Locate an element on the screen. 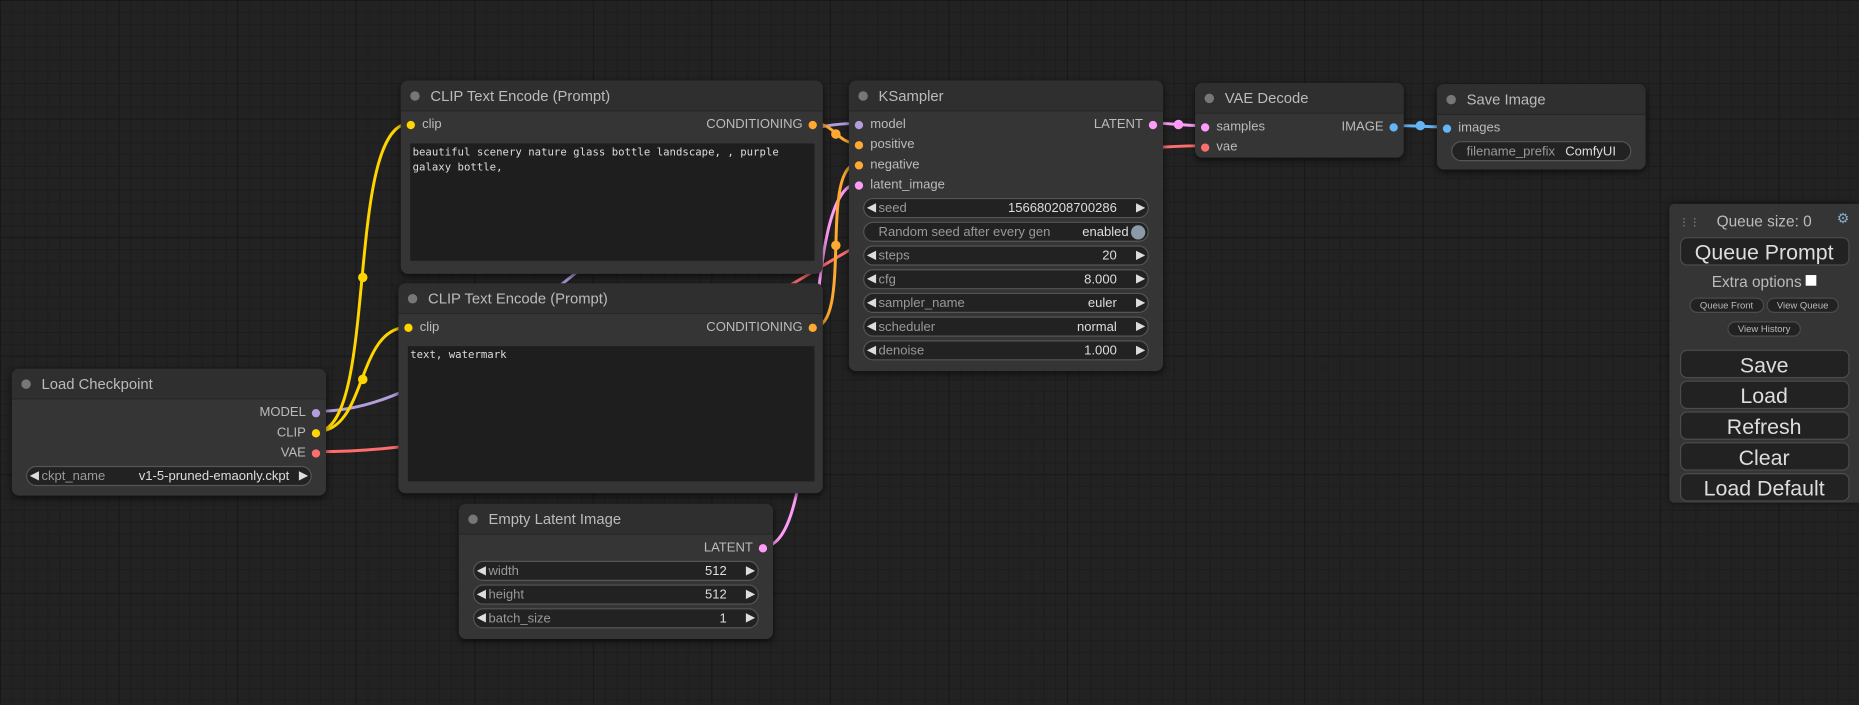 The height and width of the screenshot is (705, 1859). input-label: latent_image is located at coordinates (907, 185).